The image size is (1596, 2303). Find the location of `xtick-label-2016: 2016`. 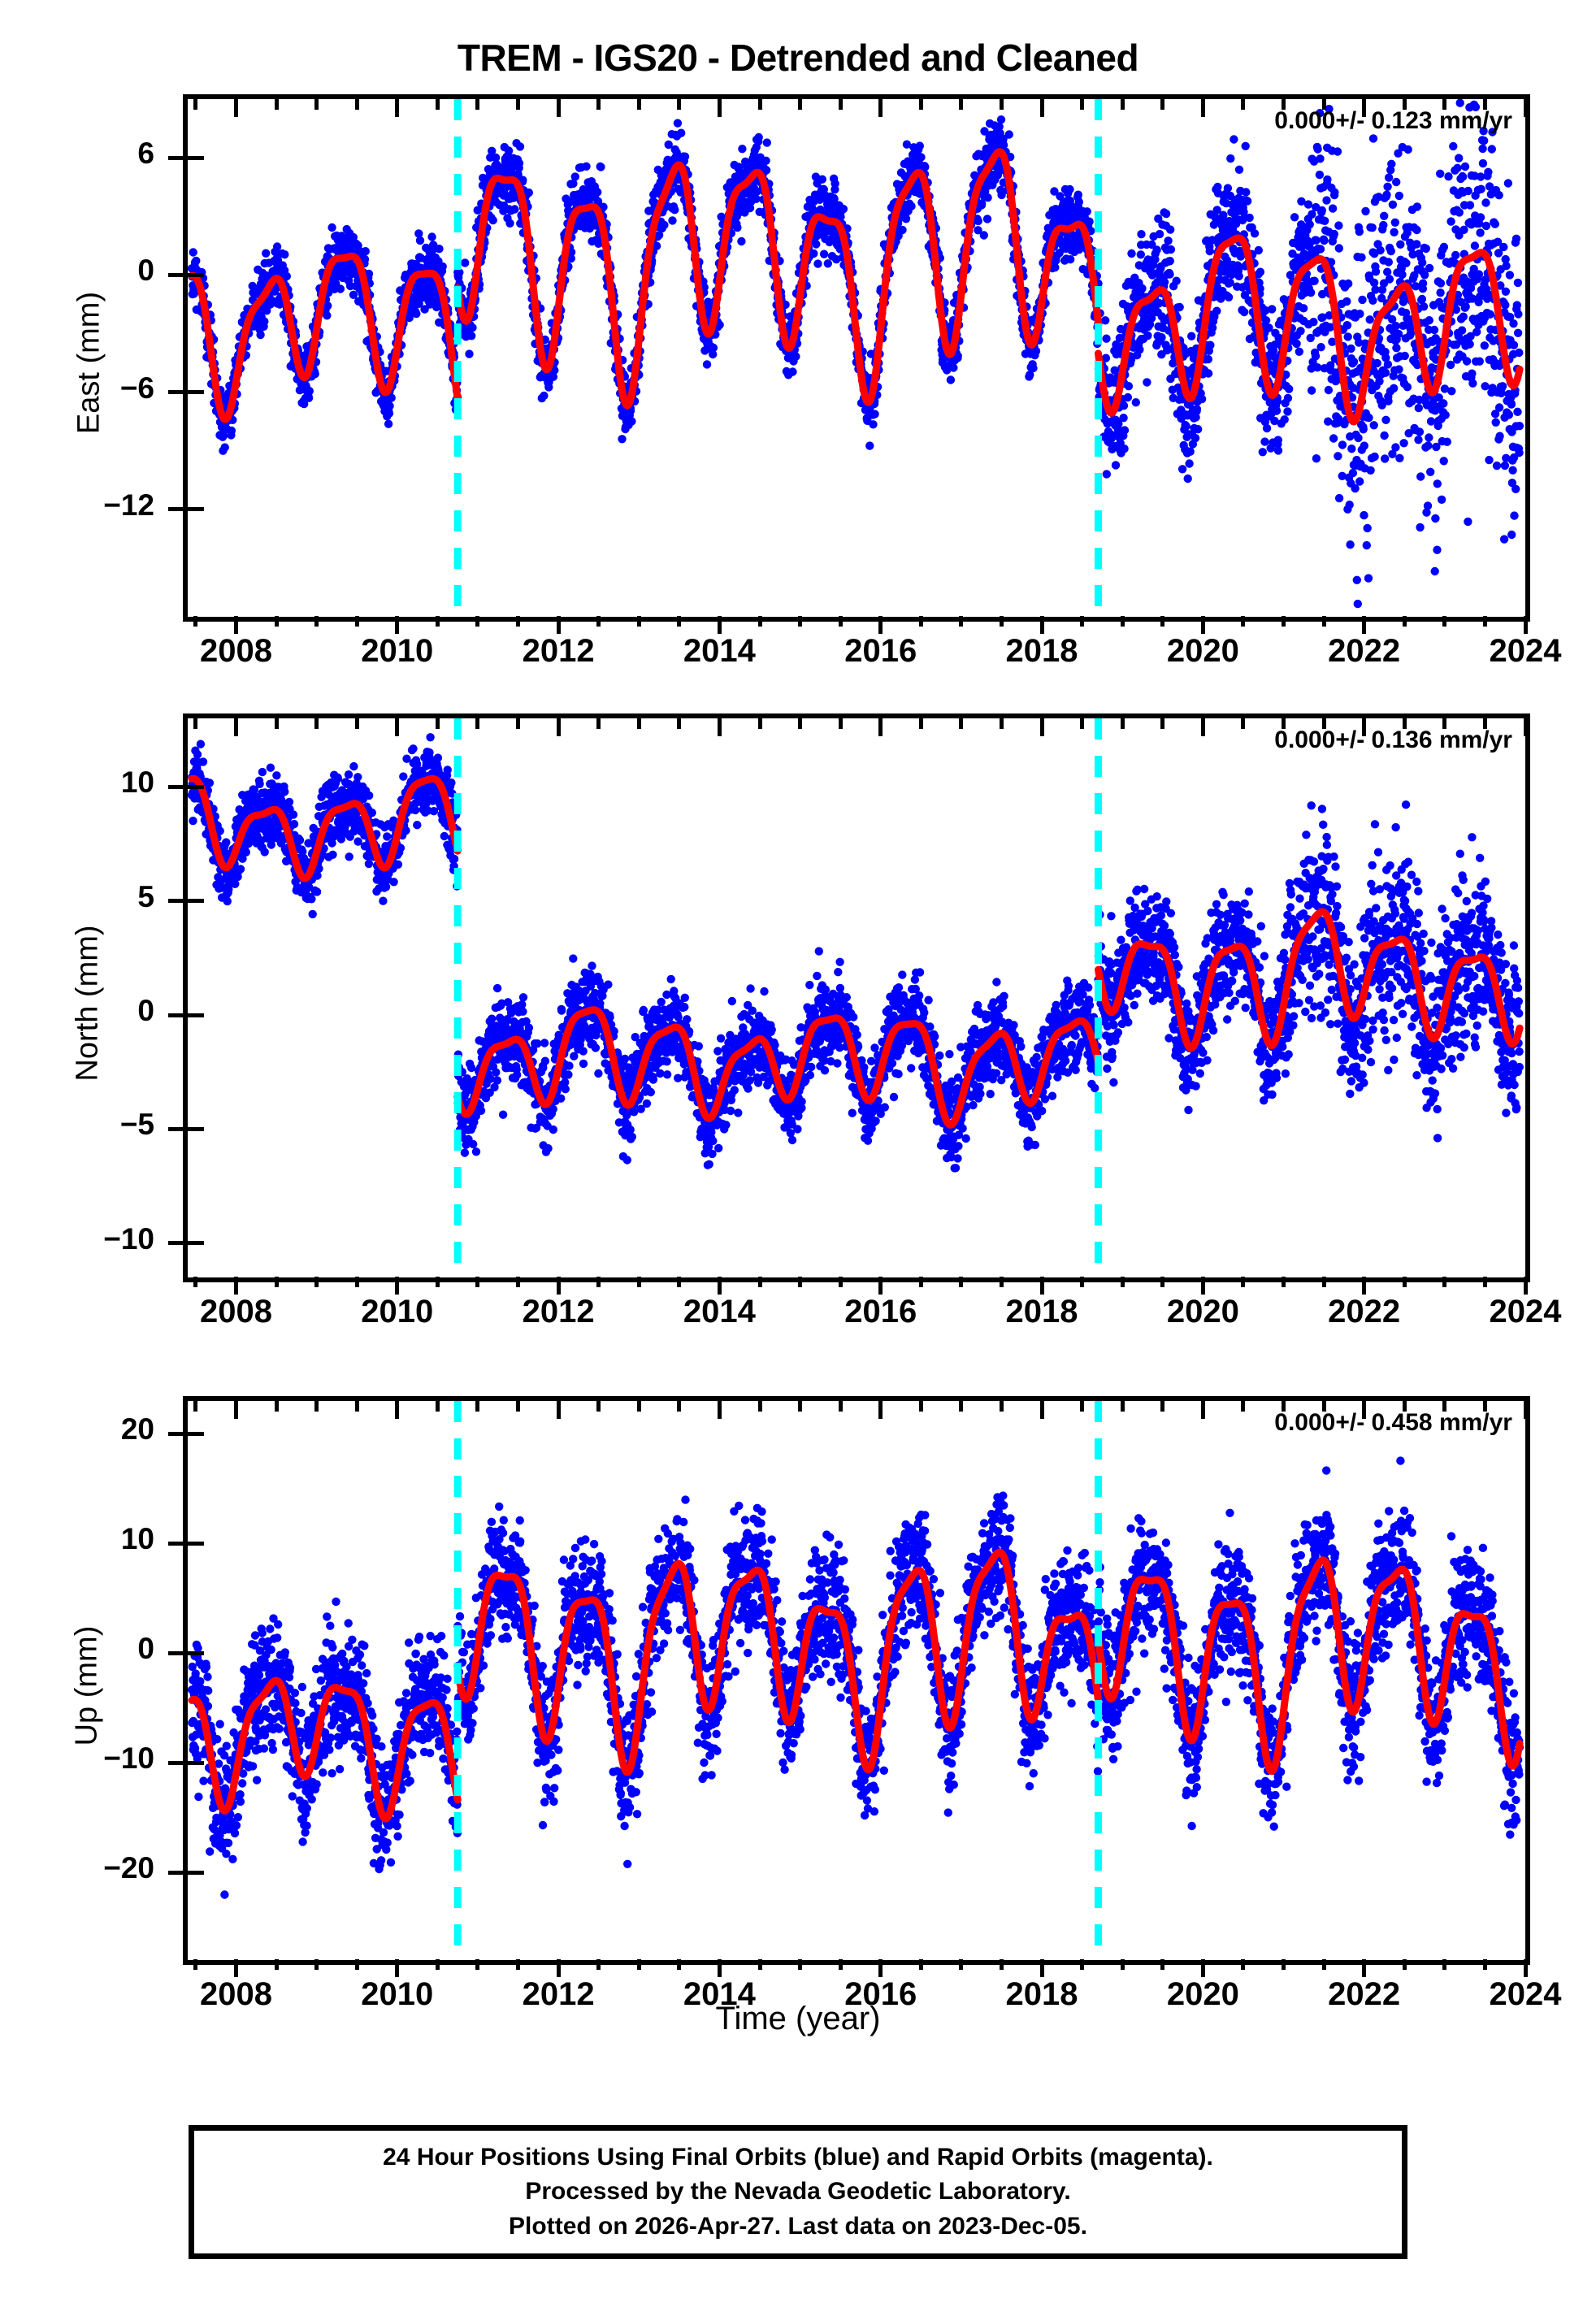

xtick-label-2016: 2016 is located at coordinates (881, 1312).